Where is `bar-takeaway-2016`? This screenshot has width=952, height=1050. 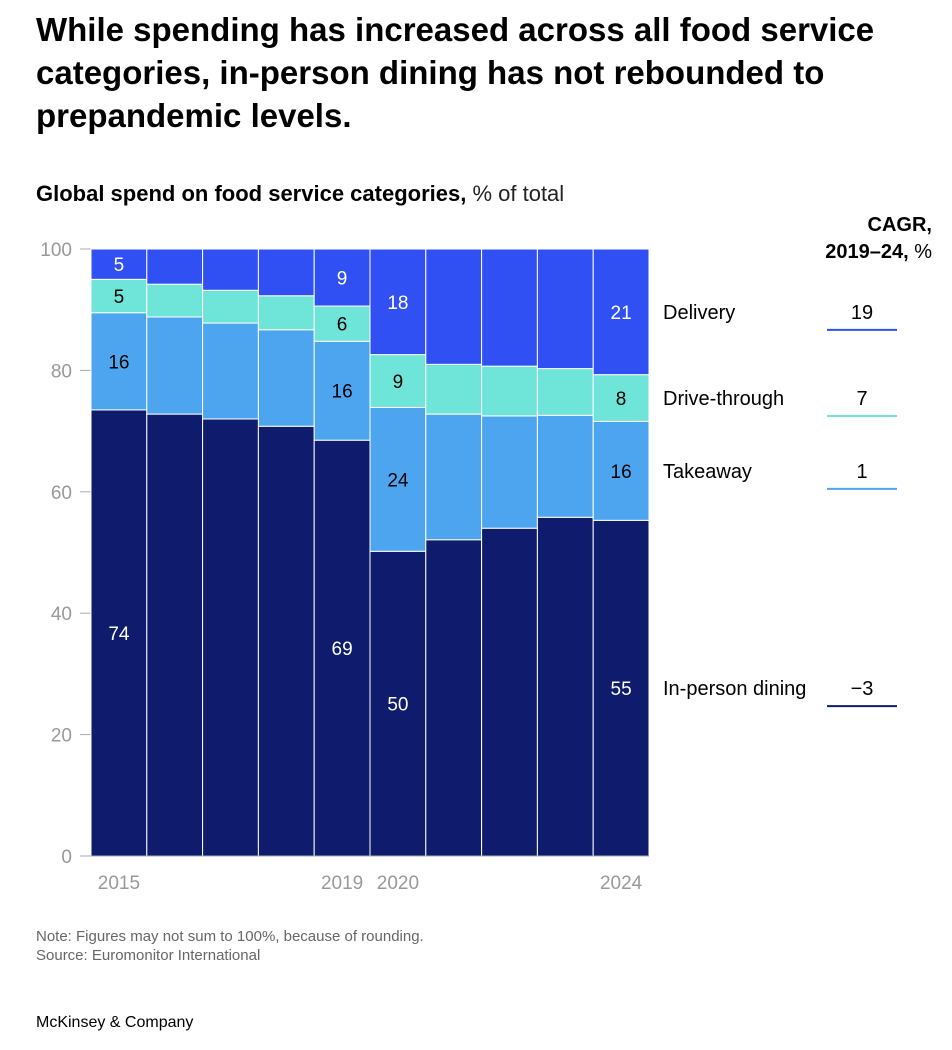
bar-takeaway-2016 is located at coordinates (175, 365).